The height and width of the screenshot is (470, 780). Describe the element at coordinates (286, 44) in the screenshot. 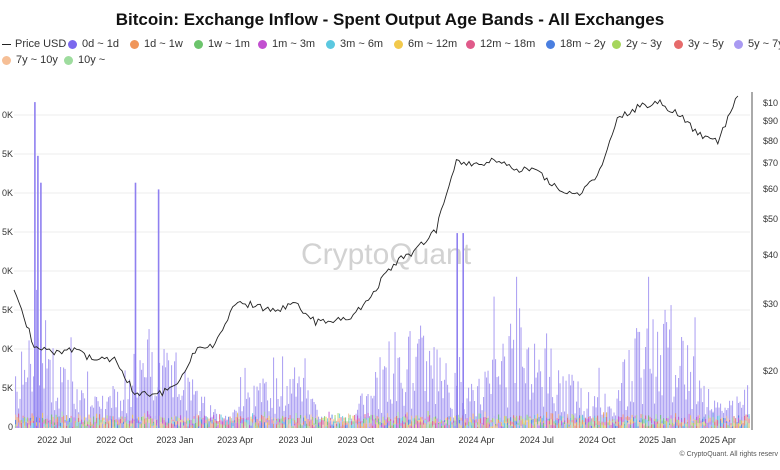

I see `legend-item-1m-3m: 1m ~ 3m` at that location.